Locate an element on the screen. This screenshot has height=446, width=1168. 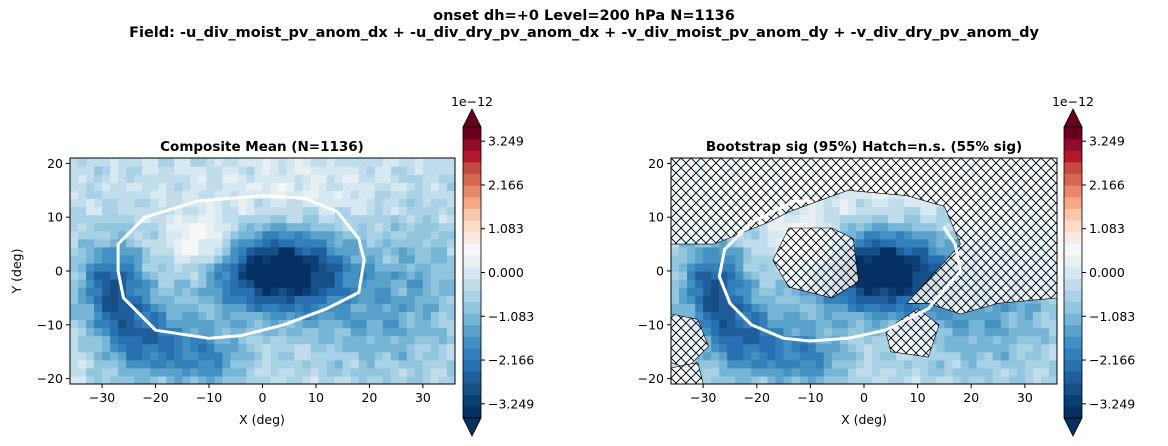
colorbar-tick-label: −3.249 is located at coordinates (1112, 403).